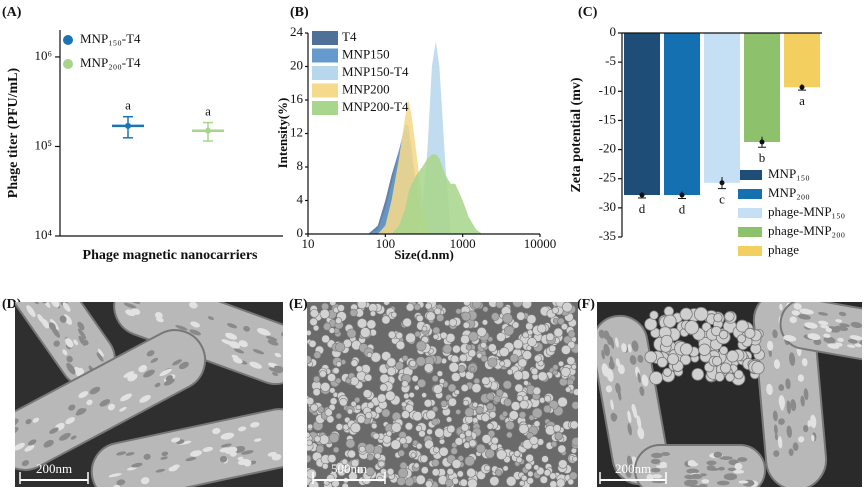  What do you see at coordinates (642, 195) in the screenshot?
I see `mean-point` at bounding box center [642, 195].